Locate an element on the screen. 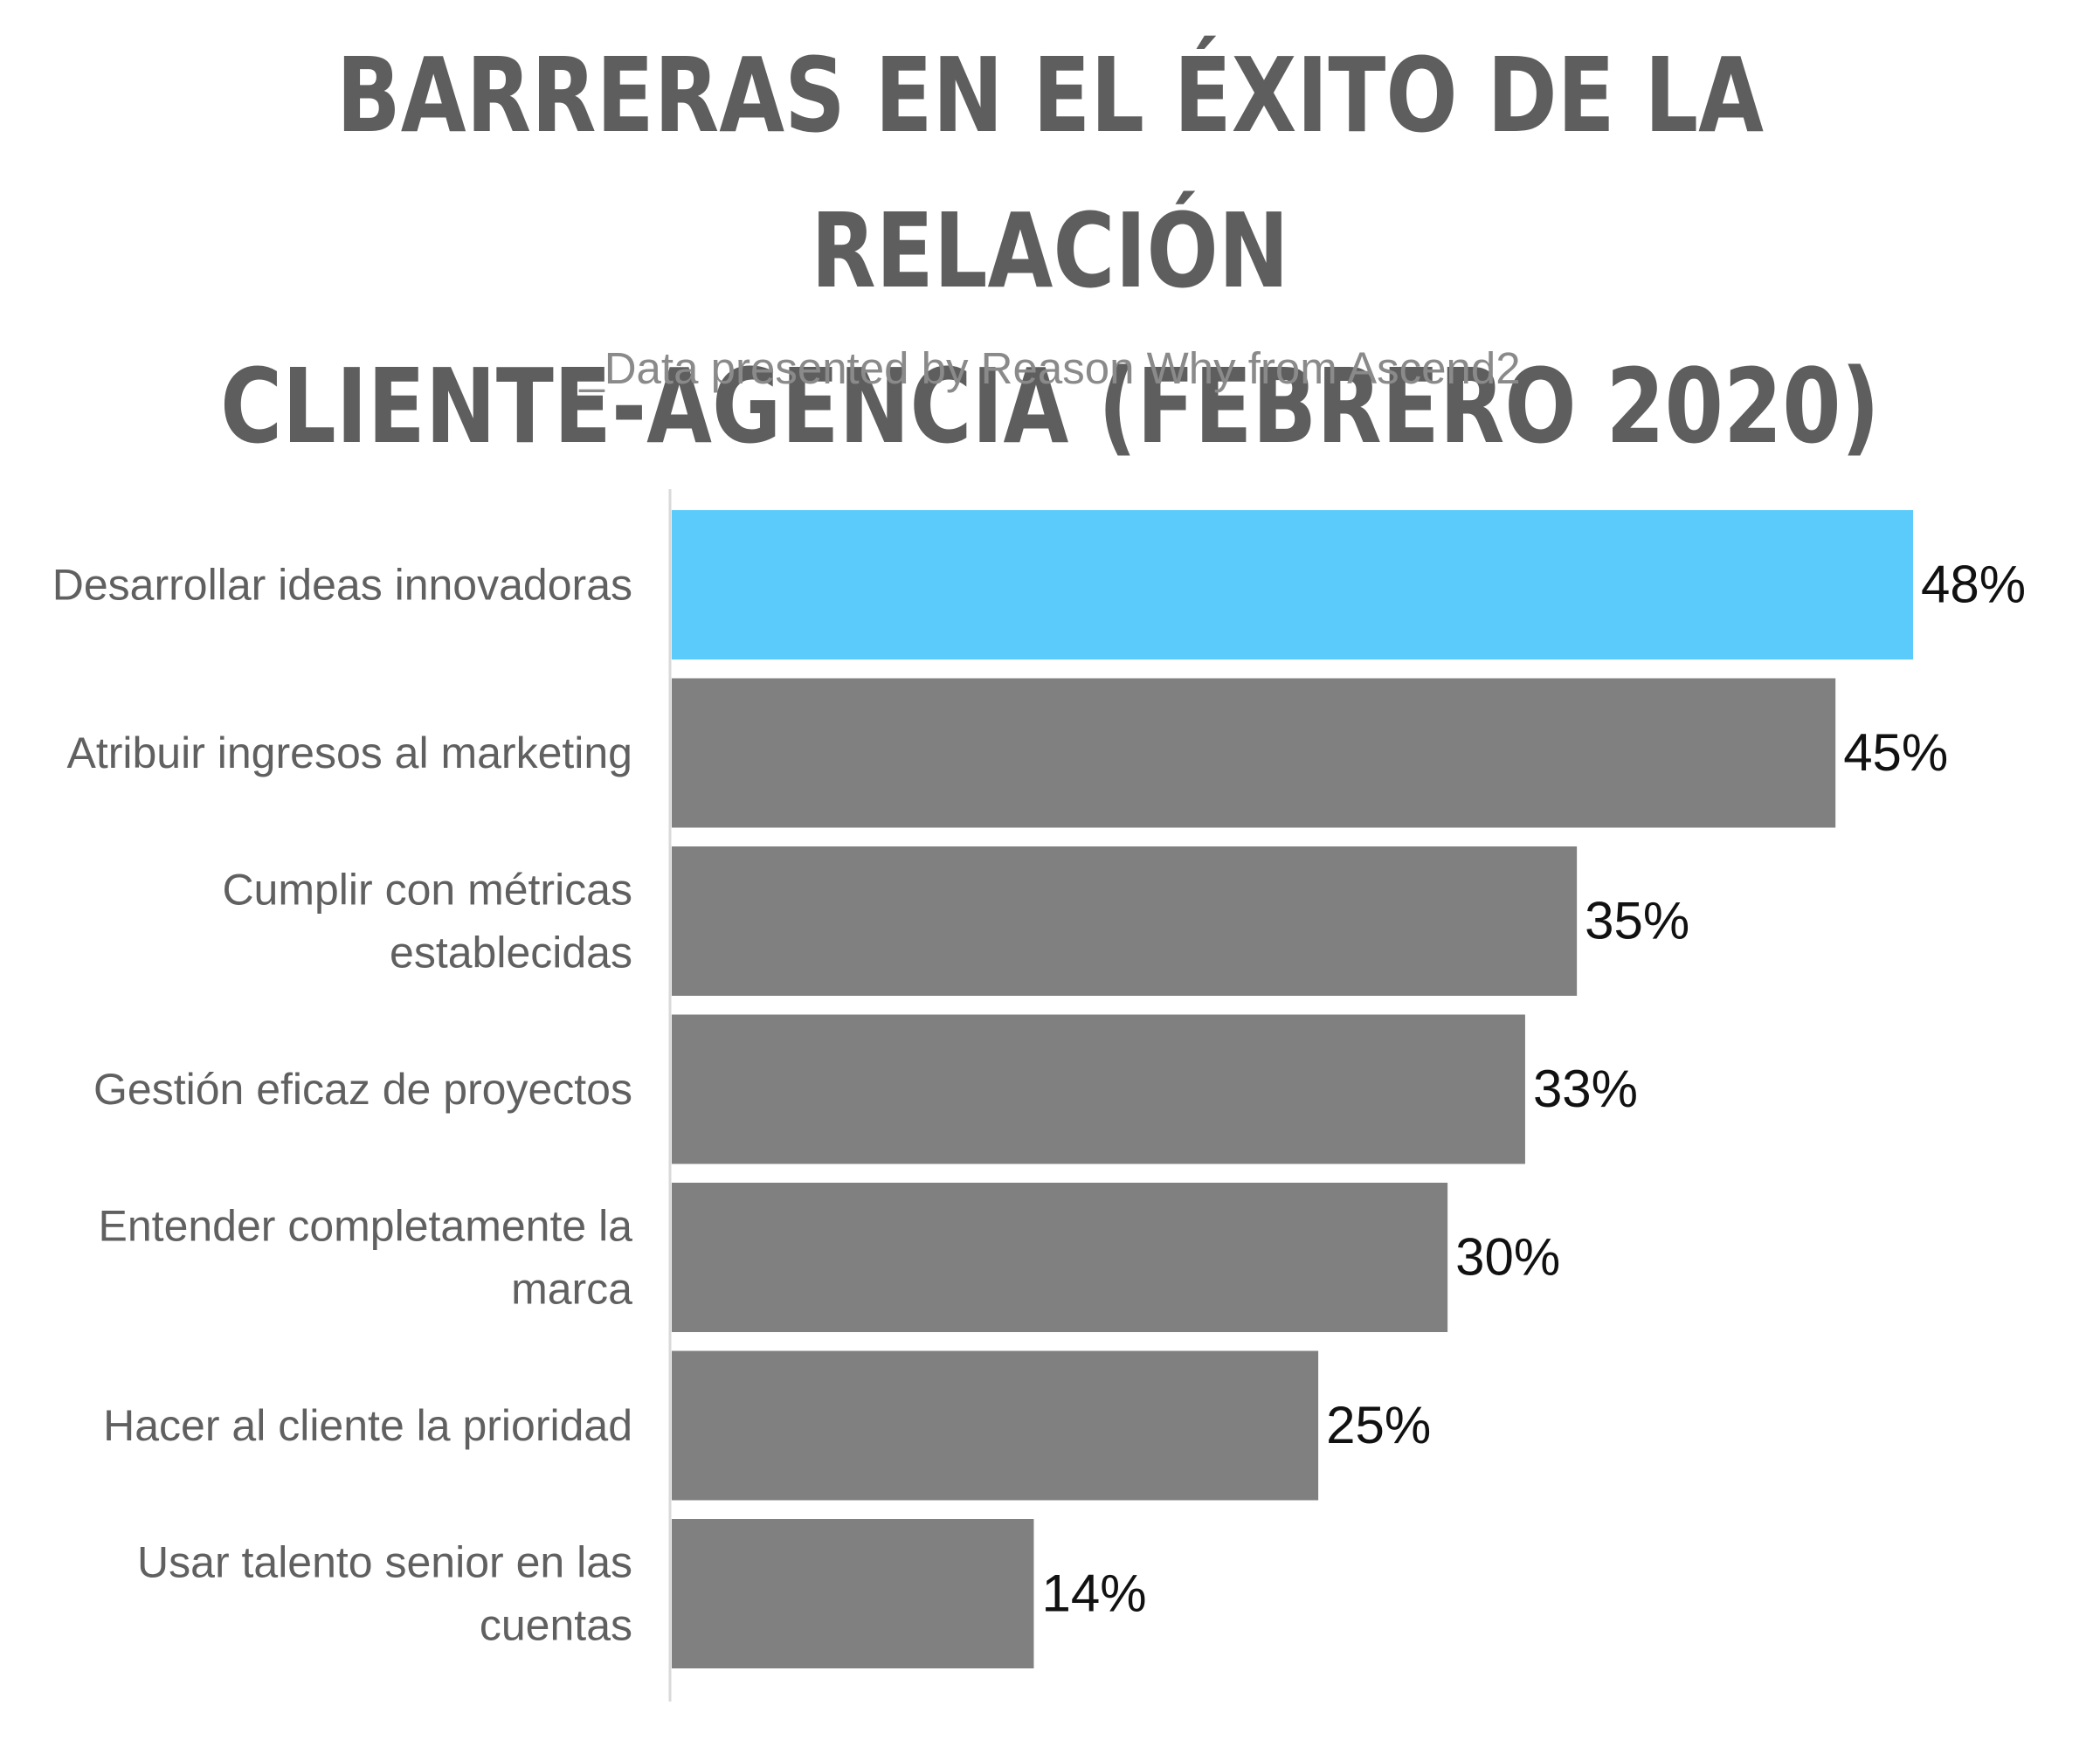 The image size is (2100, 1747). category-label-0: Desarrollar ideas innovadoras is located at coordinates (342, 585).